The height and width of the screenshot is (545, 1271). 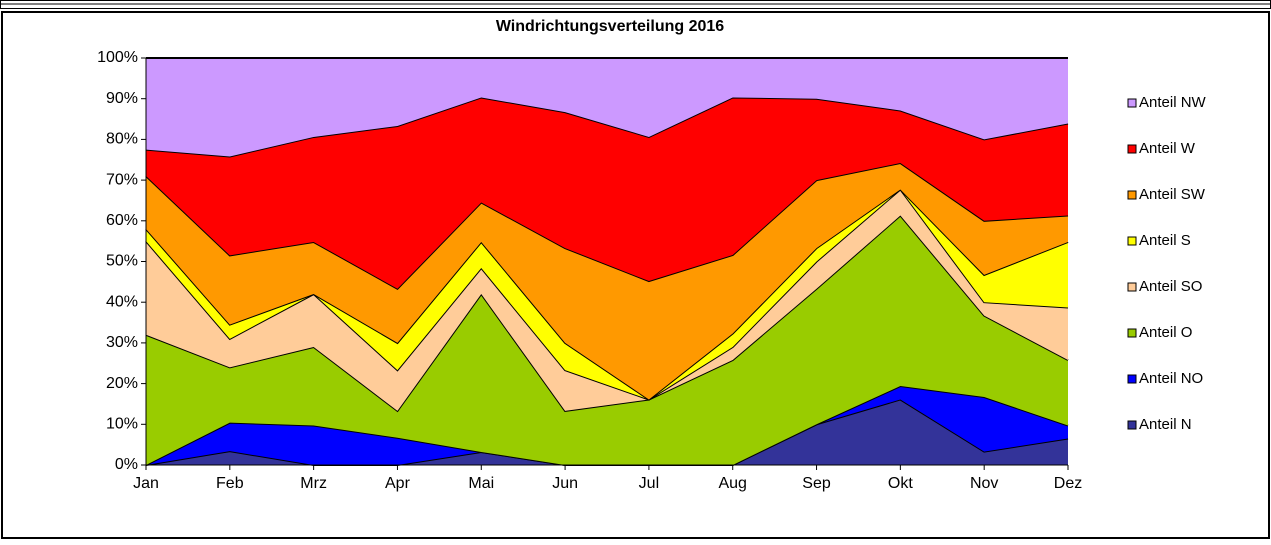 I want to click on y-tick-label: 40%, so click(x=122, y=301).